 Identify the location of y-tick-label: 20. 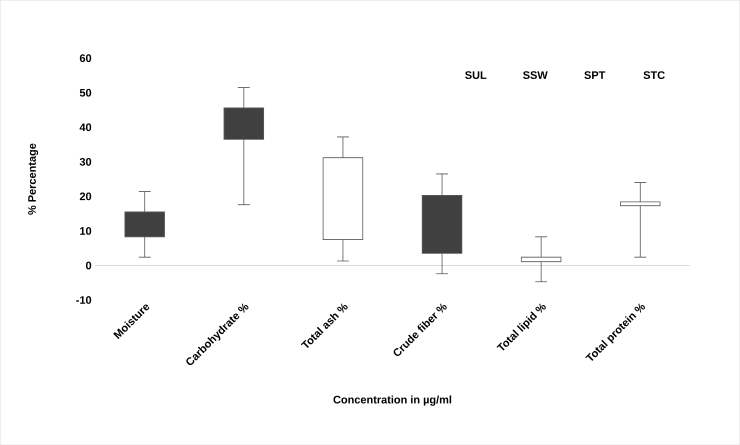
(86, 196).